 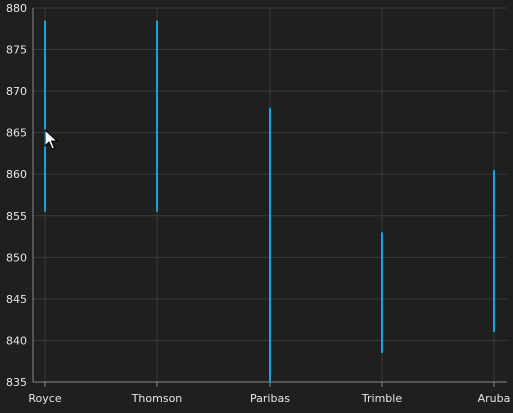 I want to click on y-tick-label: 860, so click(x=16, y=174).